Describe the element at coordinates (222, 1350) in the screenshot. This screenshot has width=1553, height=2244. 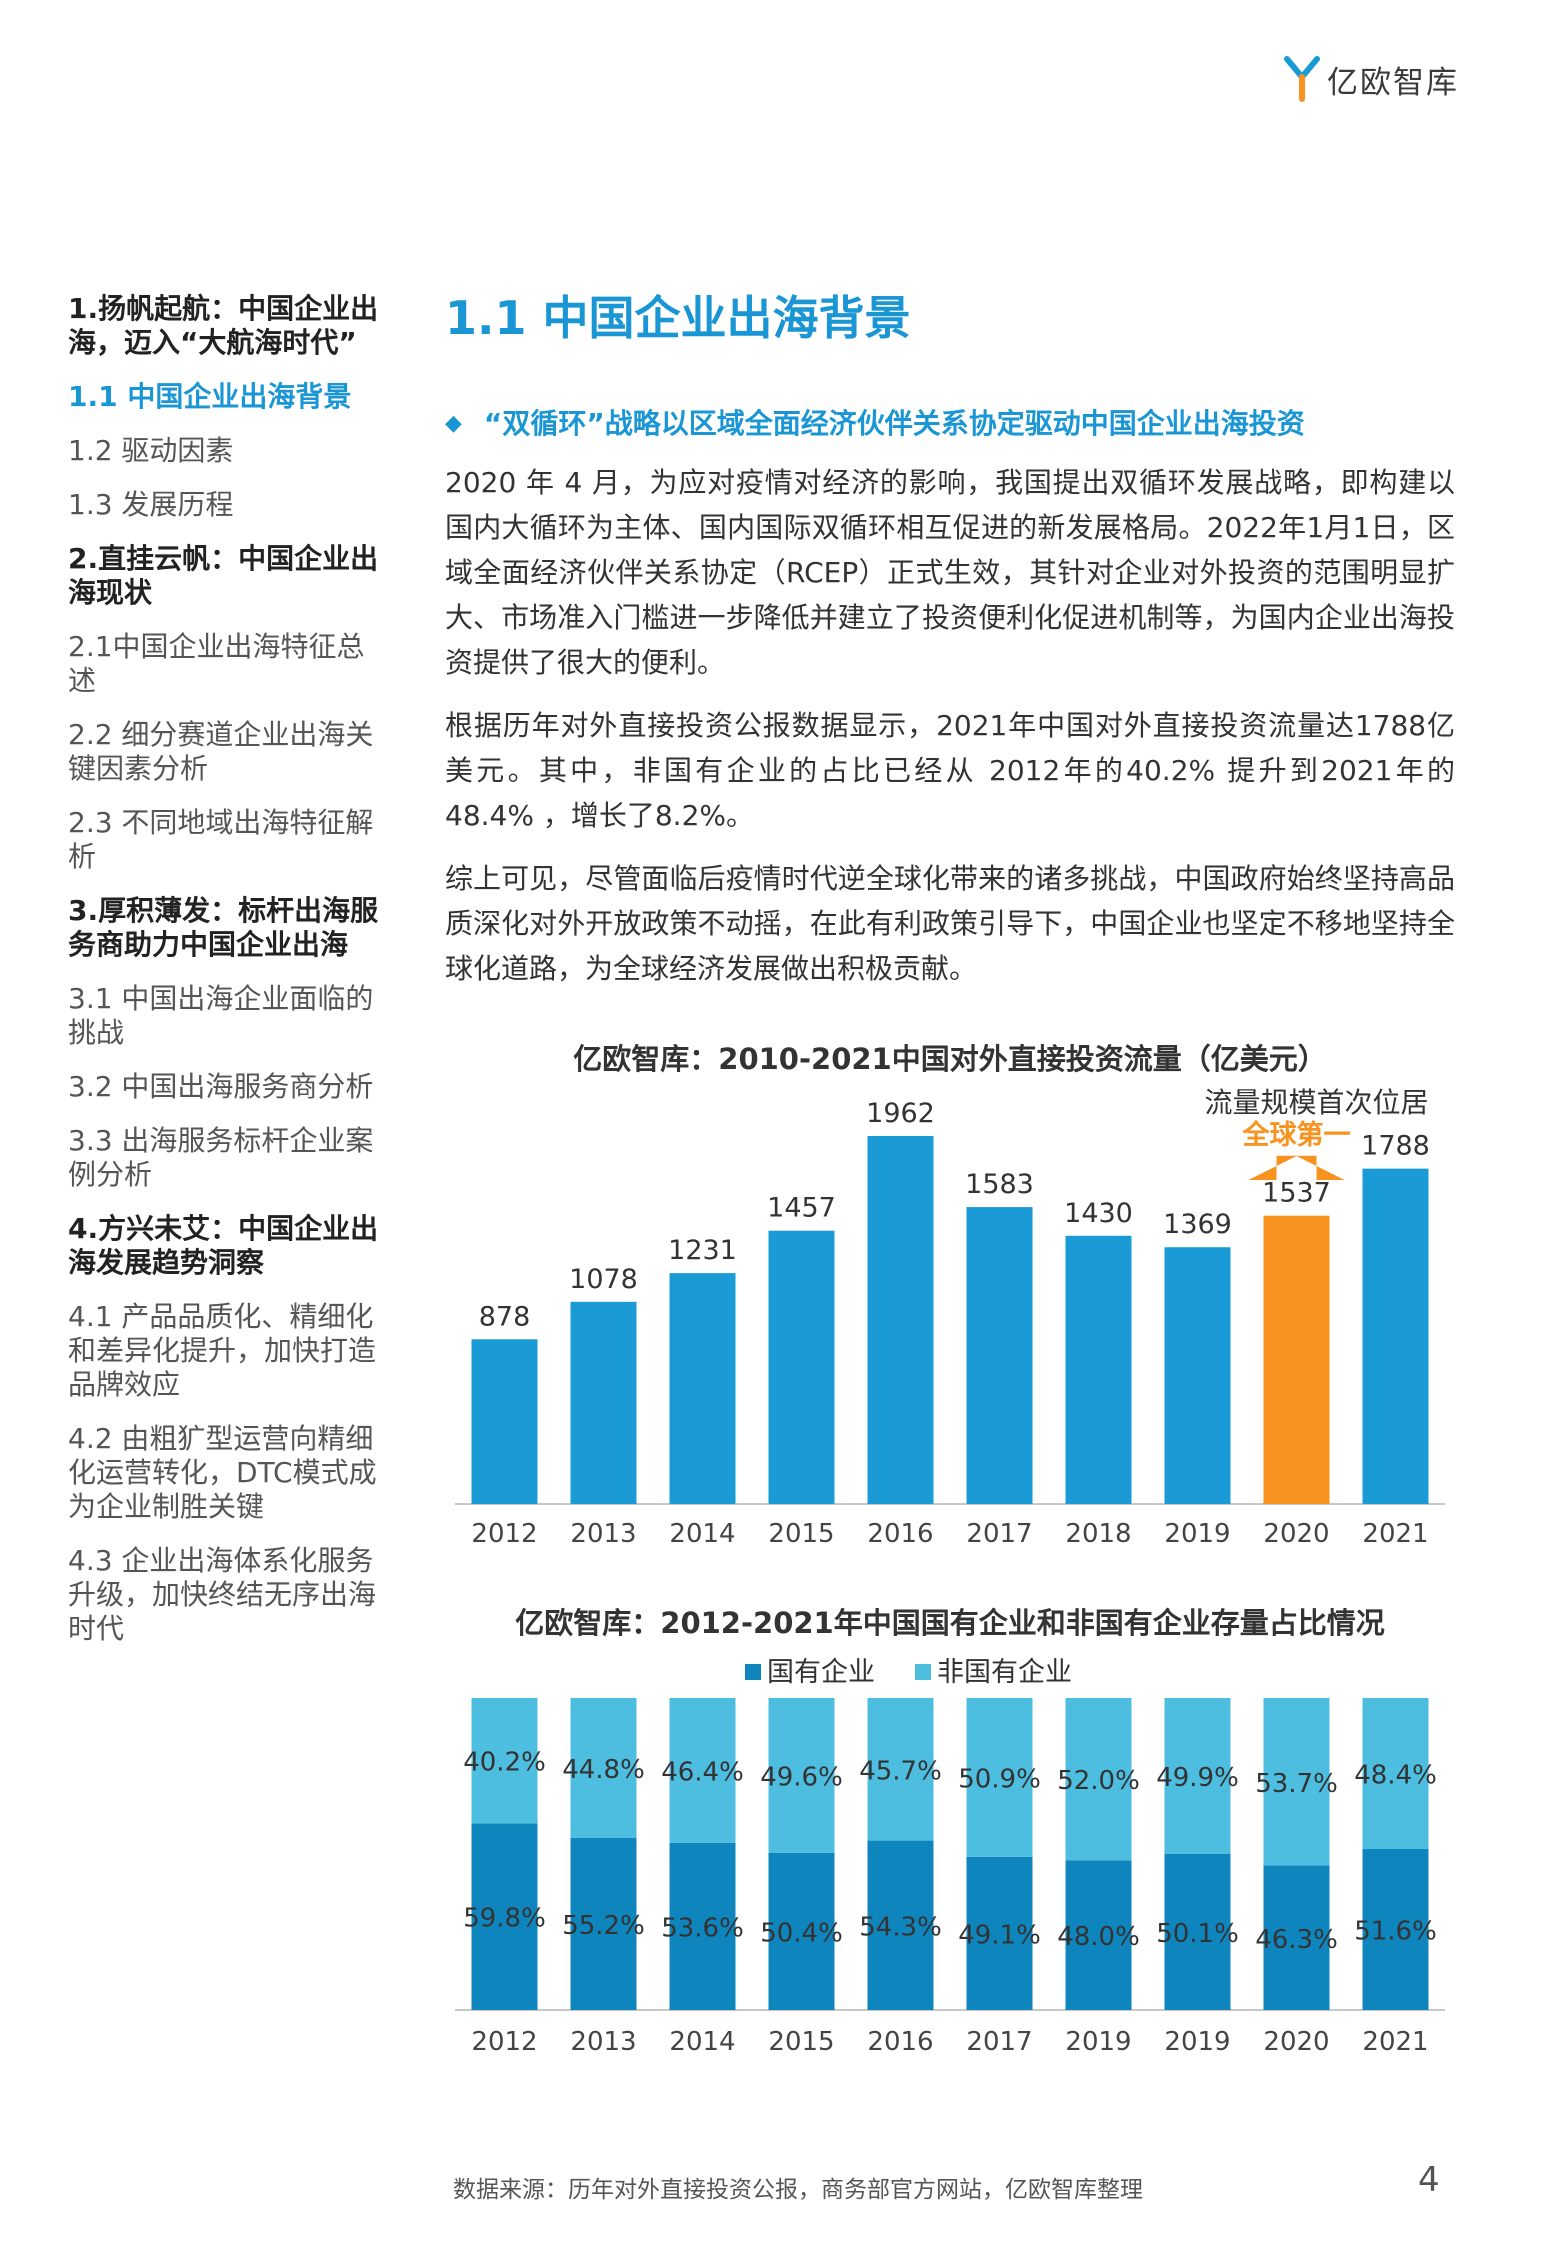
I see `toc-item: 4.1 产品品质化、精细化和差异化提升，加快打造品牌效应` at that location.